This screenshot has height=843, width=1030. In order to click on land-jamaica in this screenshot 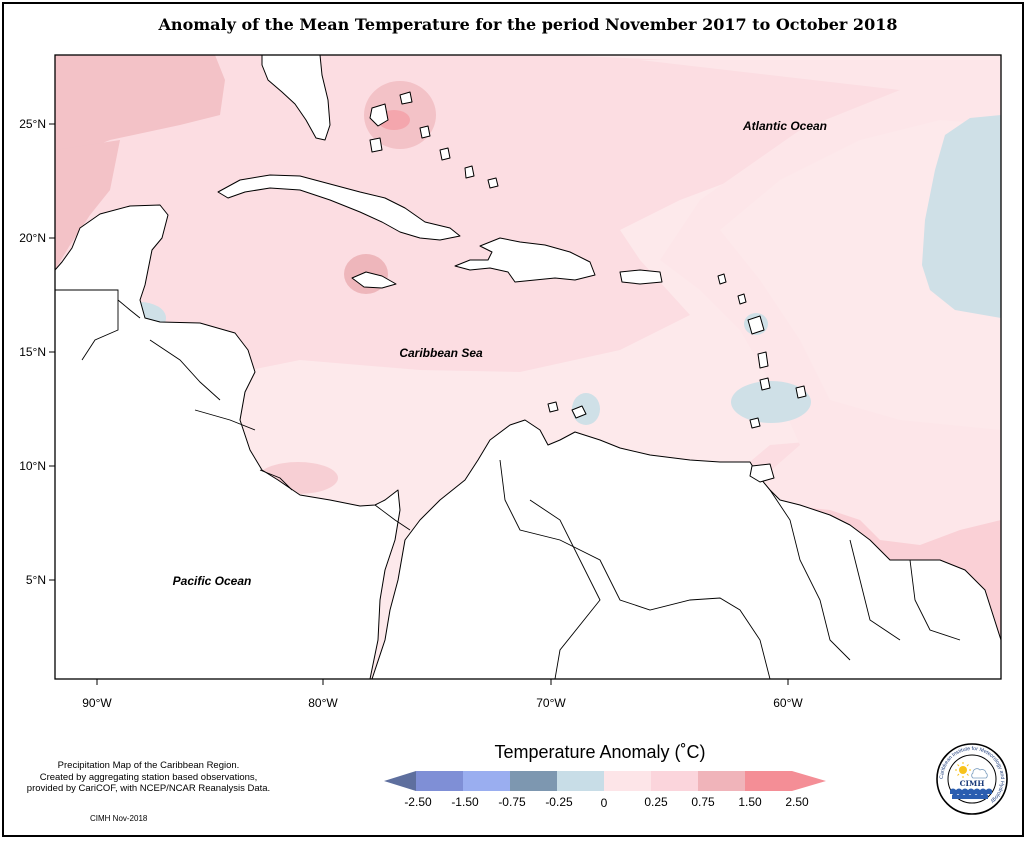, I will do `click(374, 280)`.